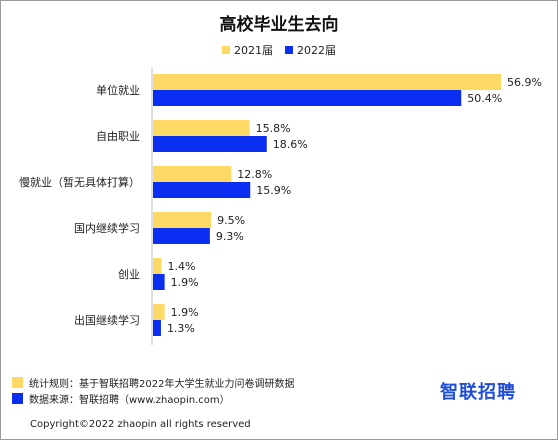 The width and height of the screenshot is (558, 440). Describe the element at coordinates (231, 220) in the screenshot. I see `data-label: 9.5%` at that location.